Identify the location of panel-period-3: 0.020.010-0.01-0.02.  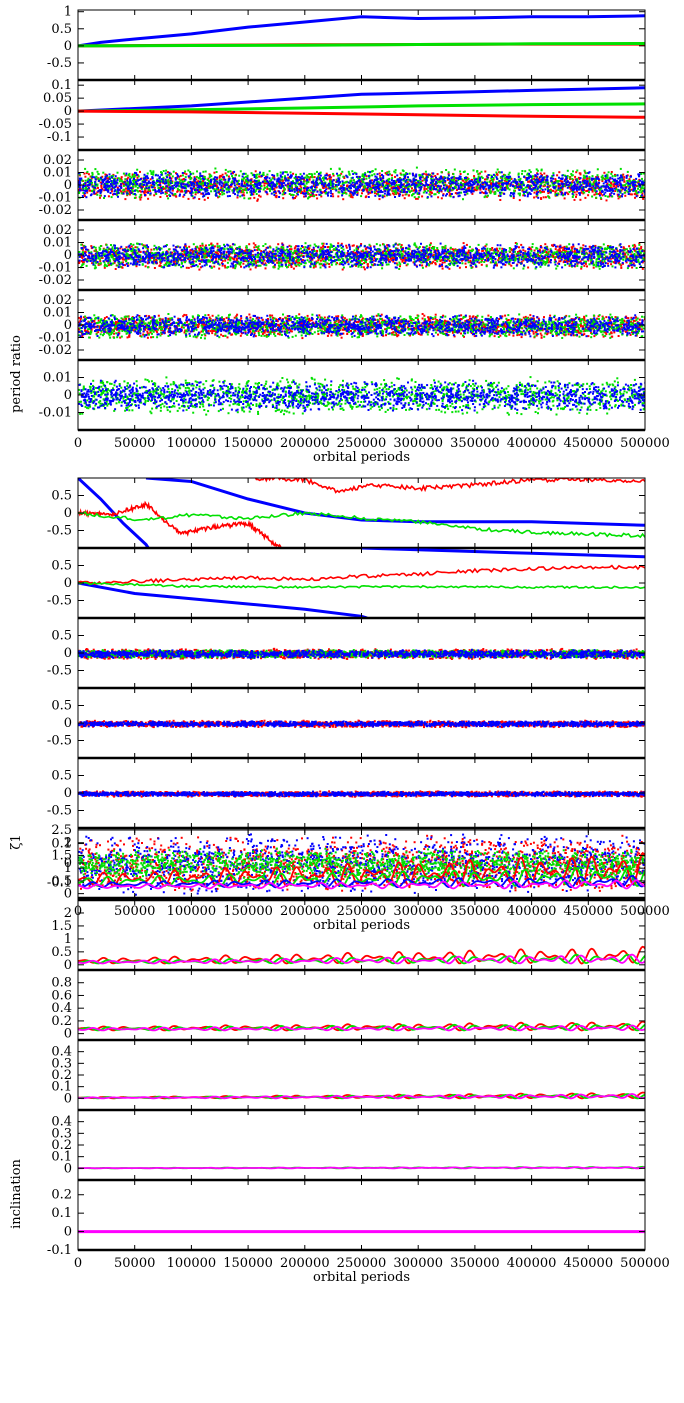
(342, 185).